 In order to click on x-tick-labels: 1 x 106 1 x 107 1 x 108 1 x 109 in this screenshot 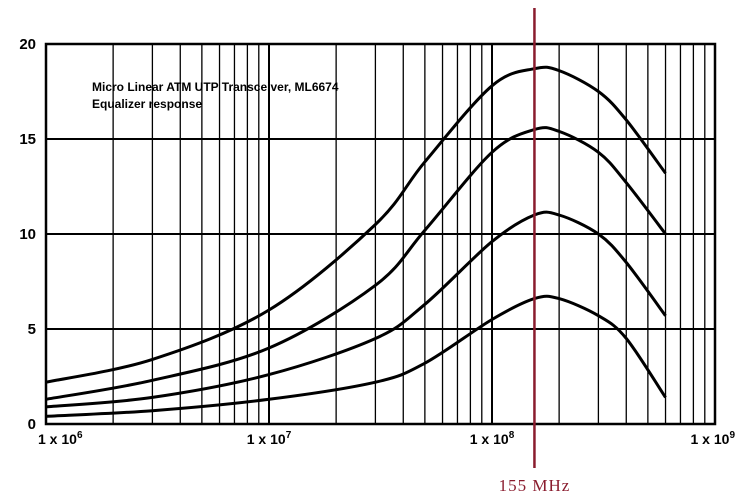, I will do `click(386, 438)`.